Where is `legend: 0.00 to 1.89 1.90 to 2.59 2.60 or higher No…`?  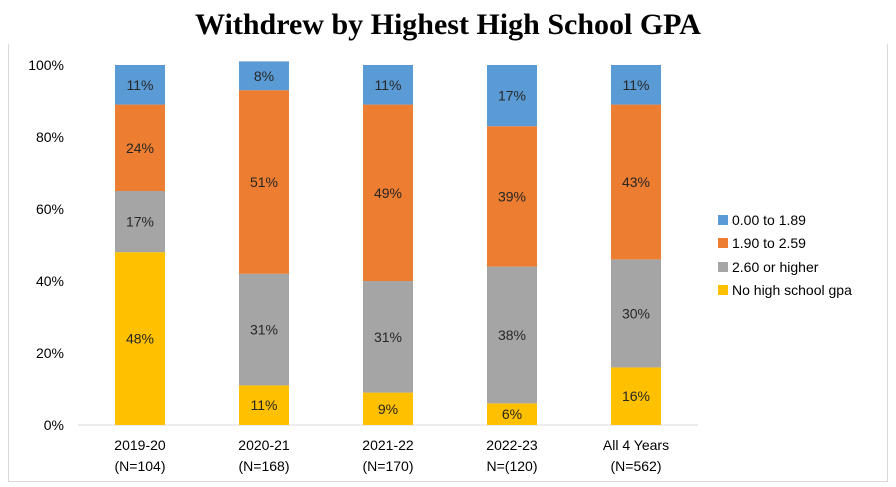
legend: 0.00 to 1.89 1.90 to 2.59 2.60 or higher No… is located at coordinates (785, 255).